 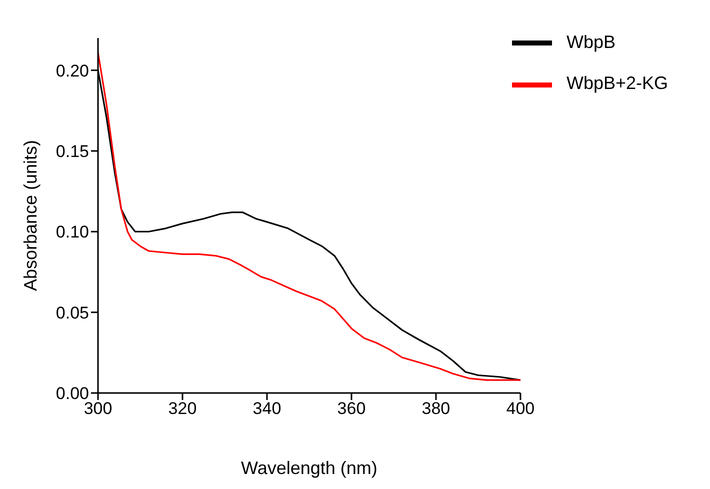 I want to click on y-tick-label: 0.10, so click(x=72, y=232).